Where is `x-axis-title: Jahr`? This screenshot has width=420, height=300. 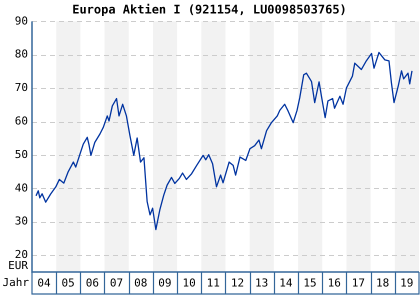 x-axis-title: Jahr is located at coordinates (16, 282).